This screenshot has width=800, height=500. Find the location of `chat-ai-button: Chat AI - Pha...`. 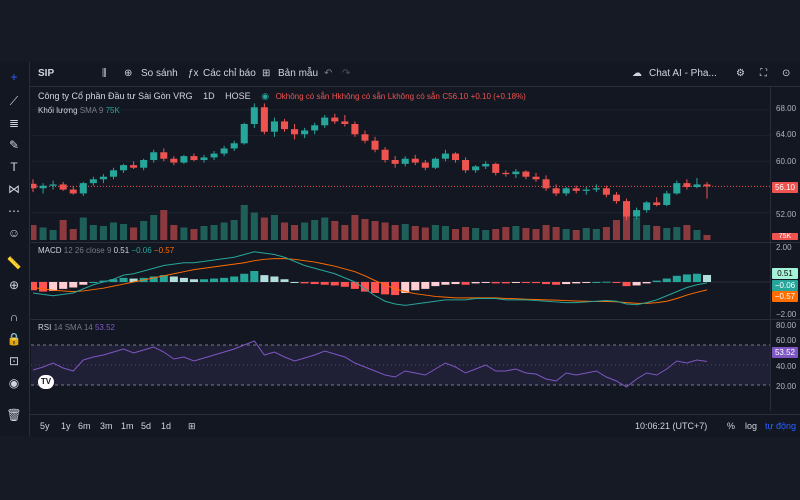

chat-ai-button: Chat AI - Pha... is located at coordinates (683, 73).